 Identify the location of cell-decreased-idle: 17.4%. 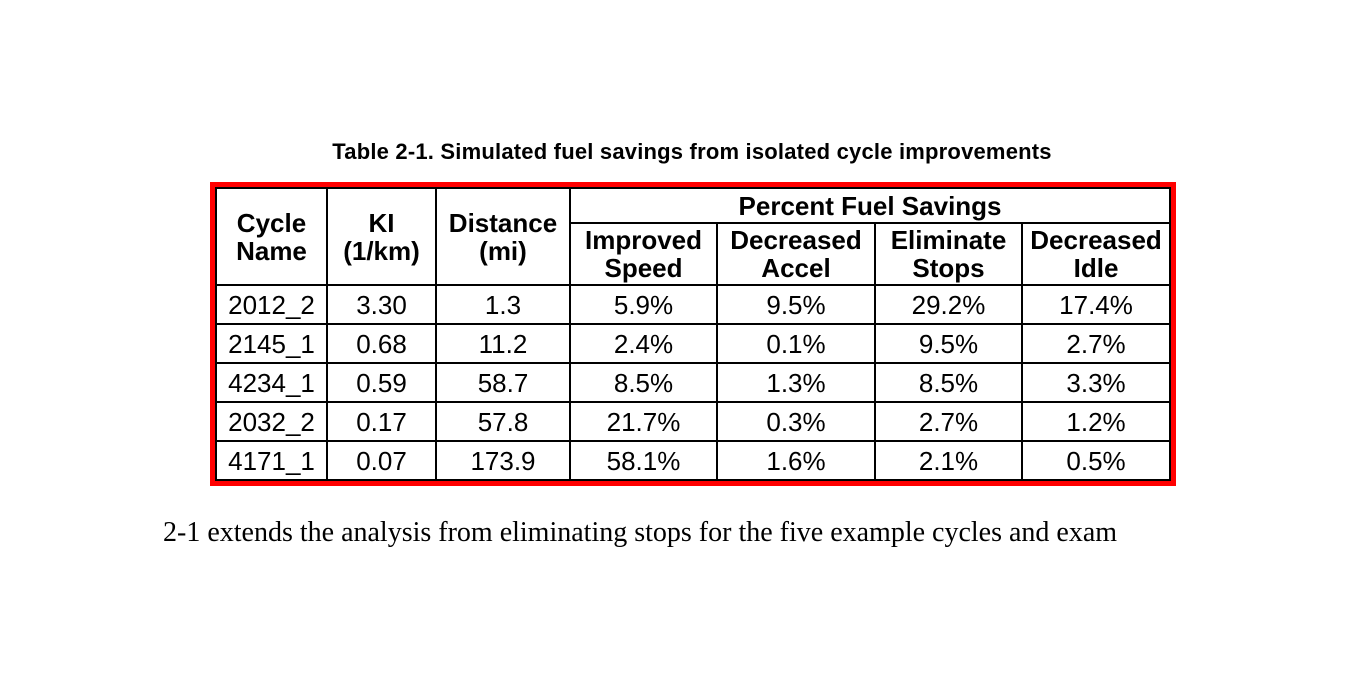
(1096, 304).